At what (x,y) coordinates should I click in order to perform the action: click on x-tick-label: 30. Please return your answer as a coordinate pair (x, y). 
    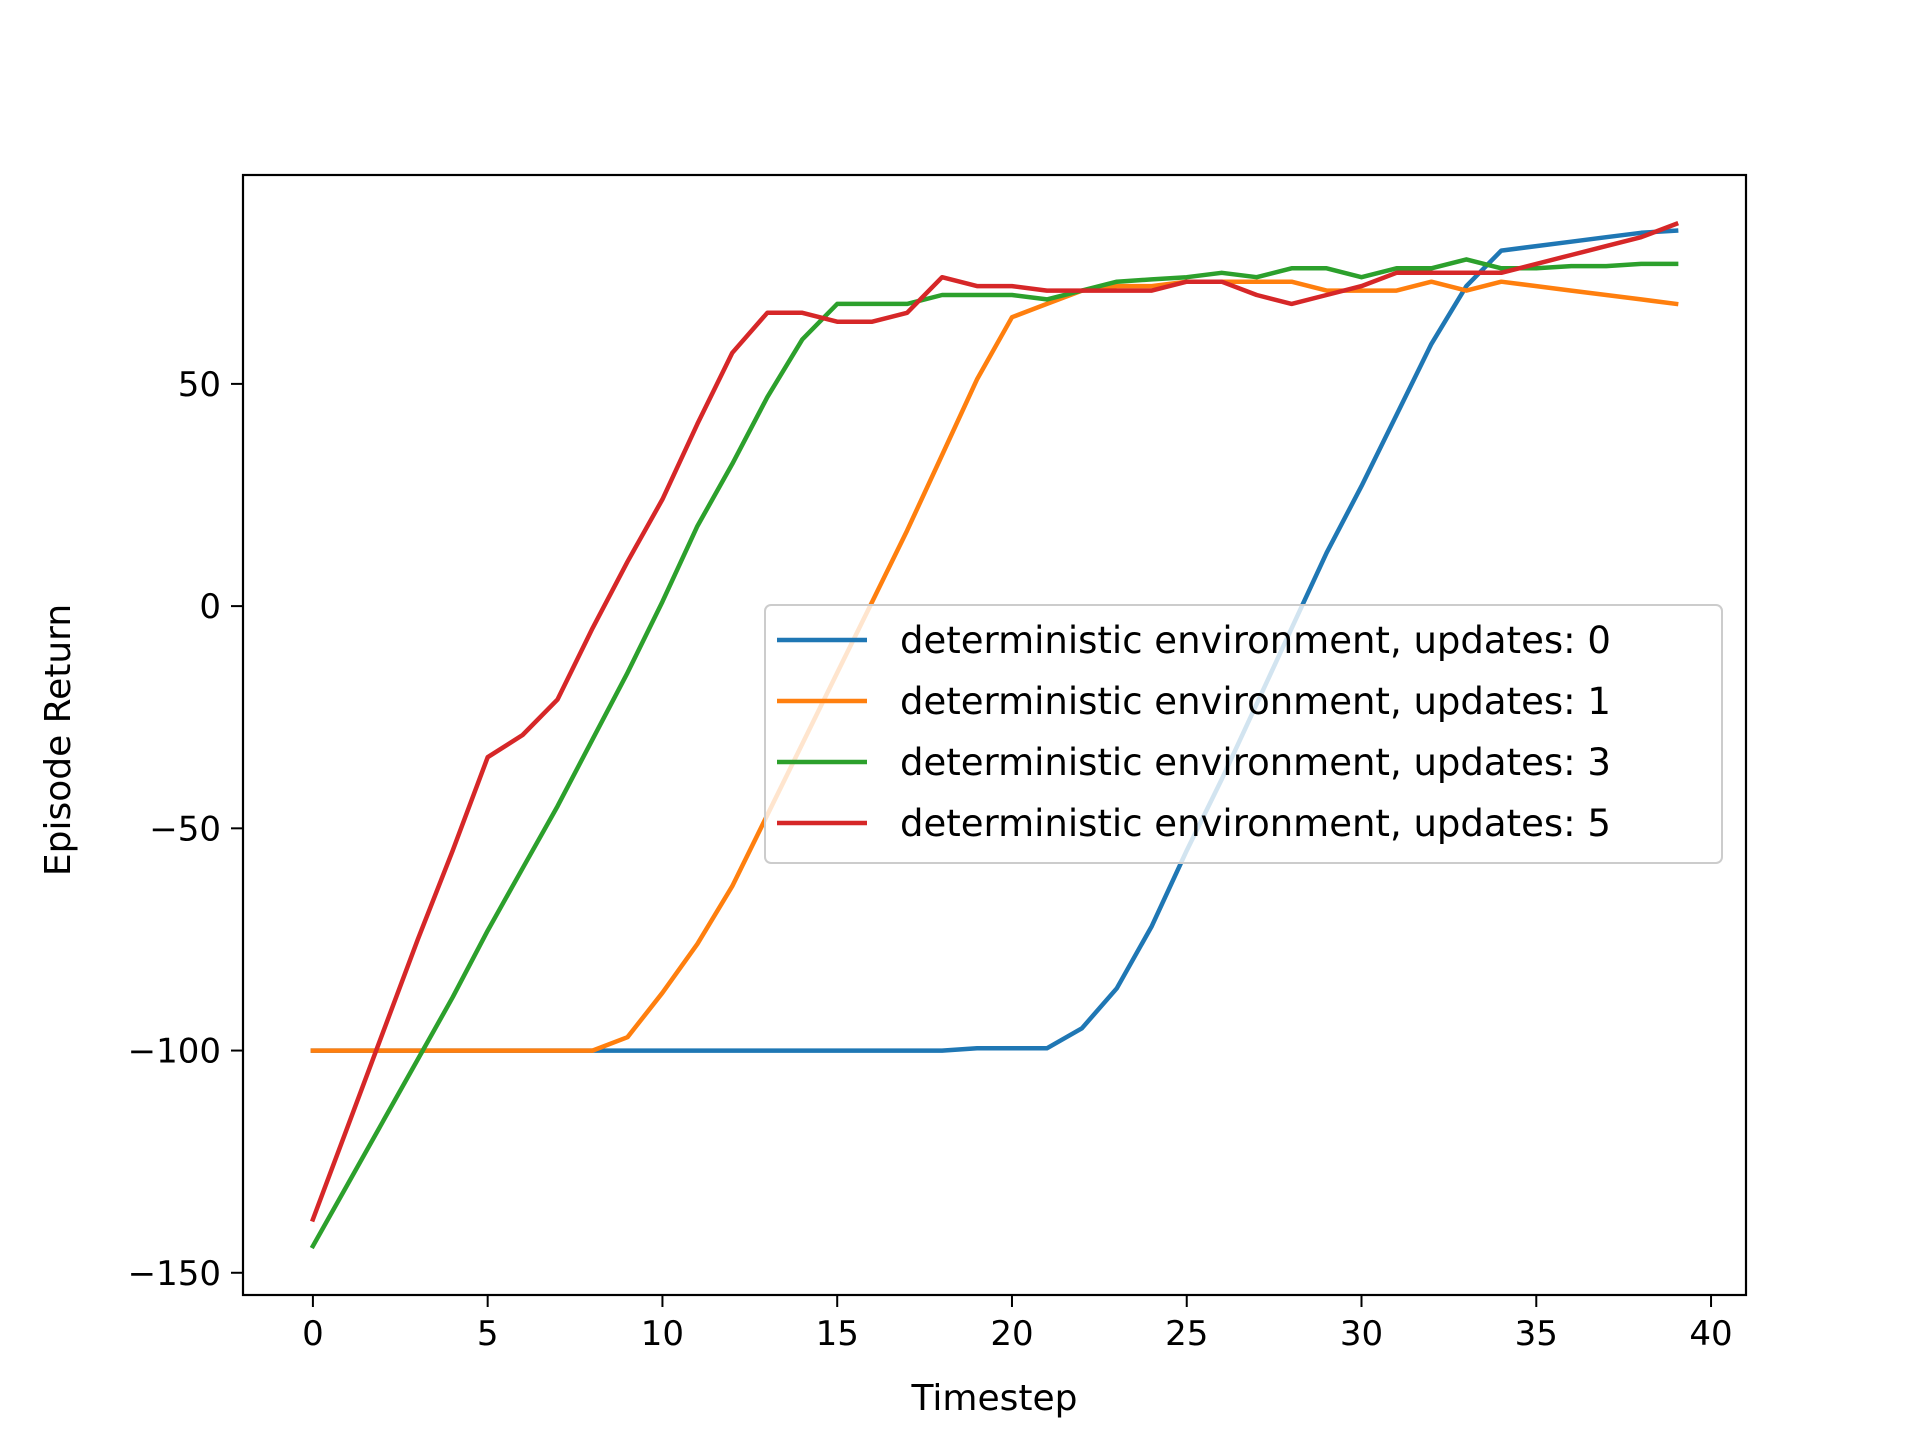
    Looking at the image, I should click on (1361, 1334).